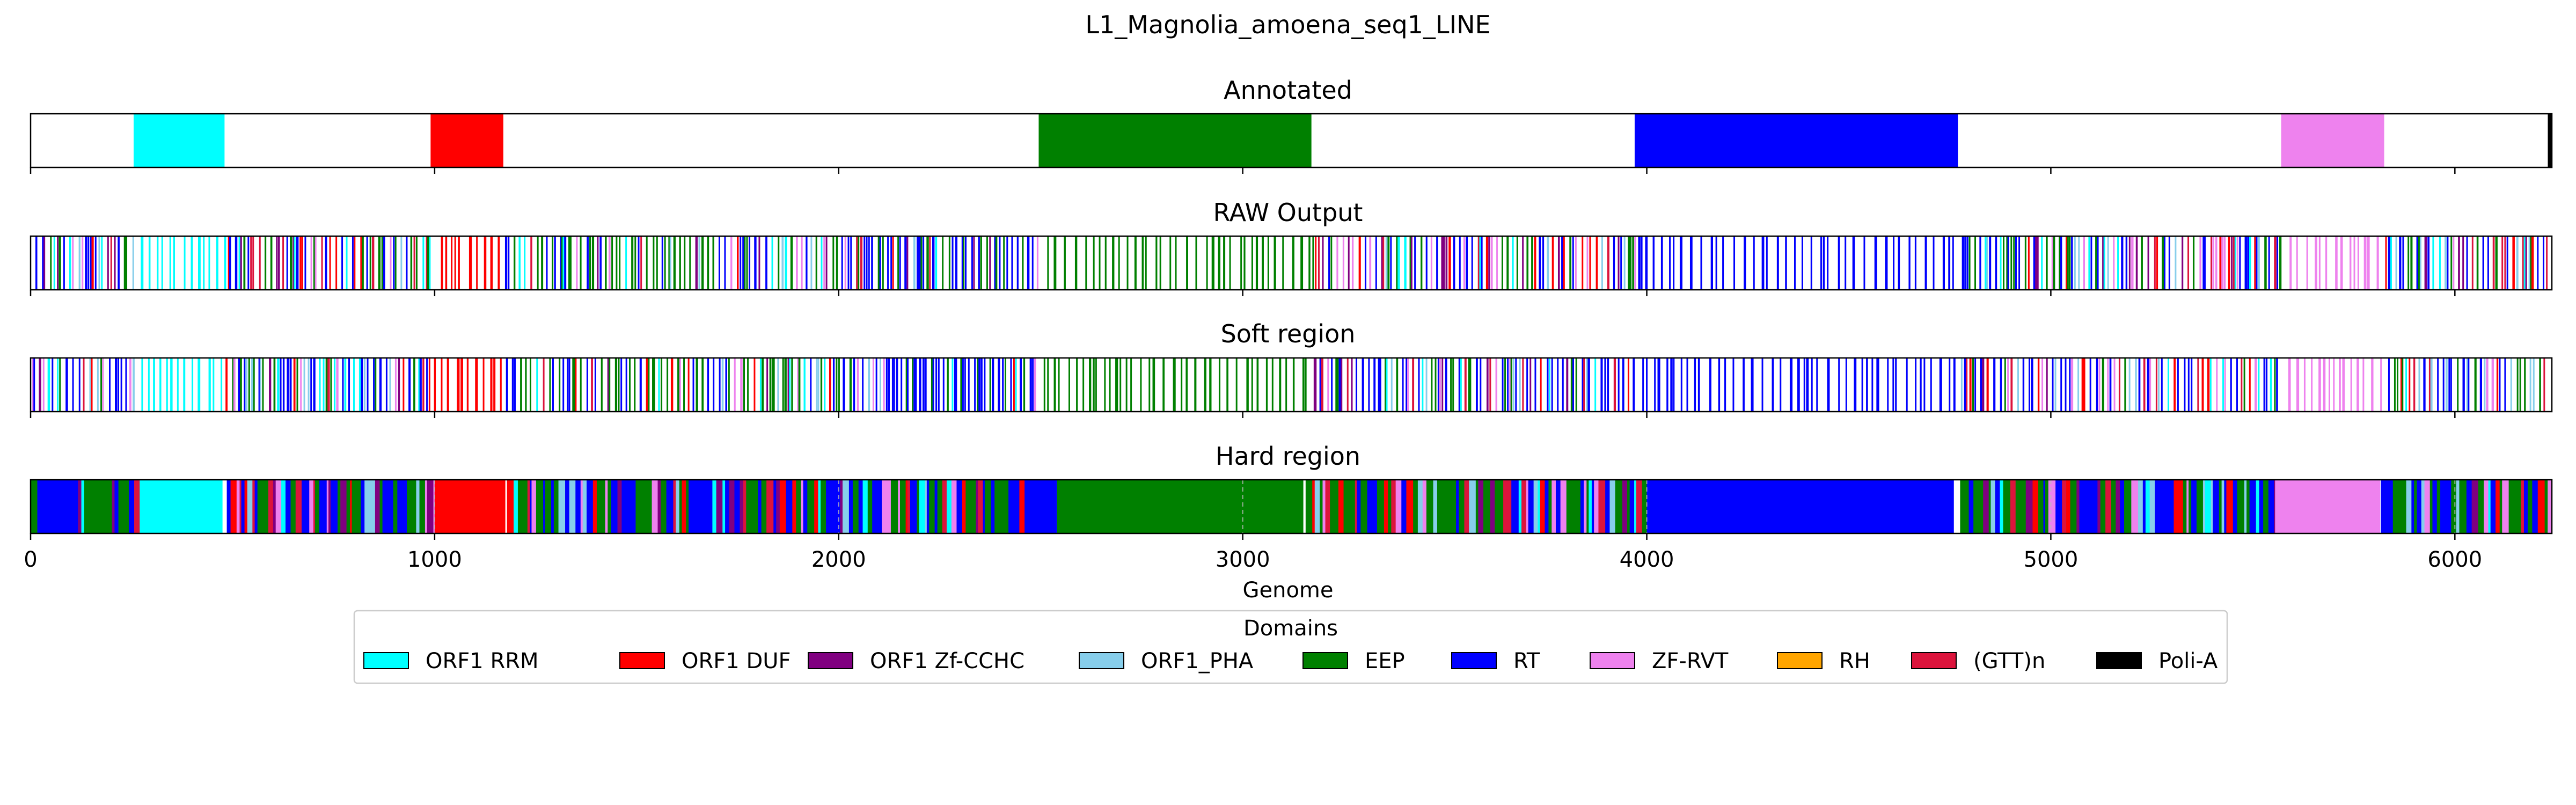 This screenshot has width=2576, height=805. I want to click on segment-zf-rvt, so click(2328, 506).